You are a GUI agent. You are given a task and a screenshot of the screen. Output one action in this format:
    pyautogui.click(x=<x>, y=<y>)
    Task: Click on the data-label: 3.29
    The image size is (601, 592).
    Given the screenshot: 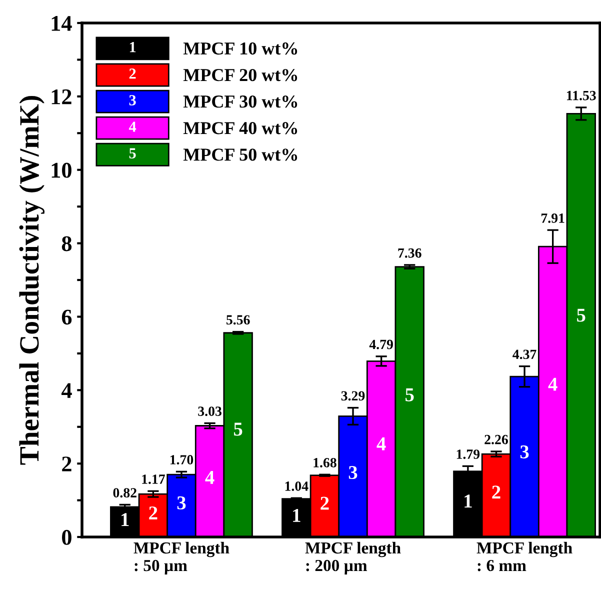 What is the action you would take?
    pyautogui.click(x=353, y=396)
    